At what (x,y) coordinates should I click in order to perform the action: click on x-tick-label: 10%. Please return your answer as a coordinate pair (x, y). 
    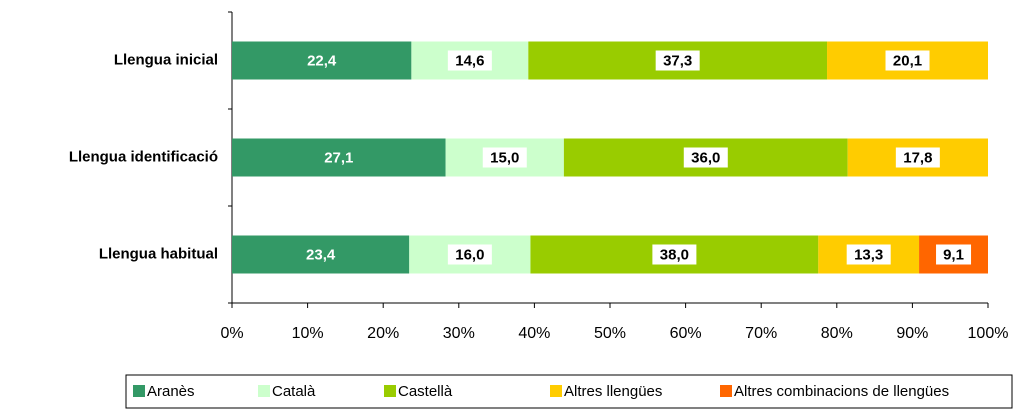
    Looking at the image, I should click on (308, 333).